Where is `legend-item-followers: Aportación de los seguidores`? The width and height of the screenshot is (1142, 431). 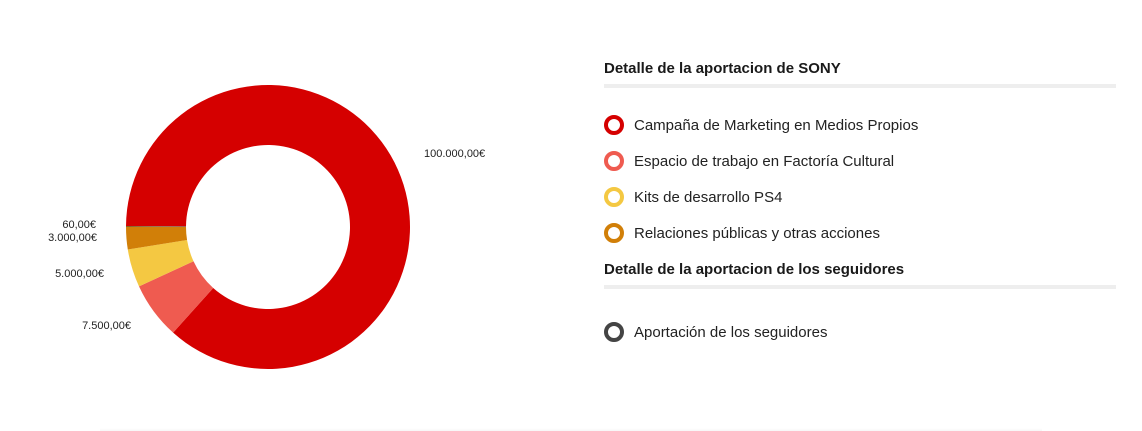
legend-item-followers: Aportación de los seguidores is located at coordinates (860, 332).